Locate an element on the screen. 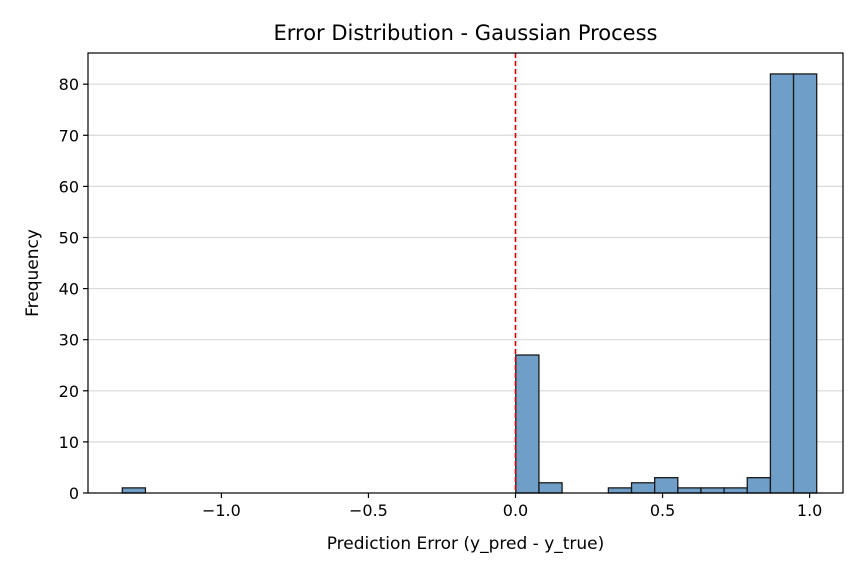 The width and height of the screenshot is (864, 576). y-axis-ticks: 0 10 20 30 40 50 60 70 80 is located at coordinates (73, 289).